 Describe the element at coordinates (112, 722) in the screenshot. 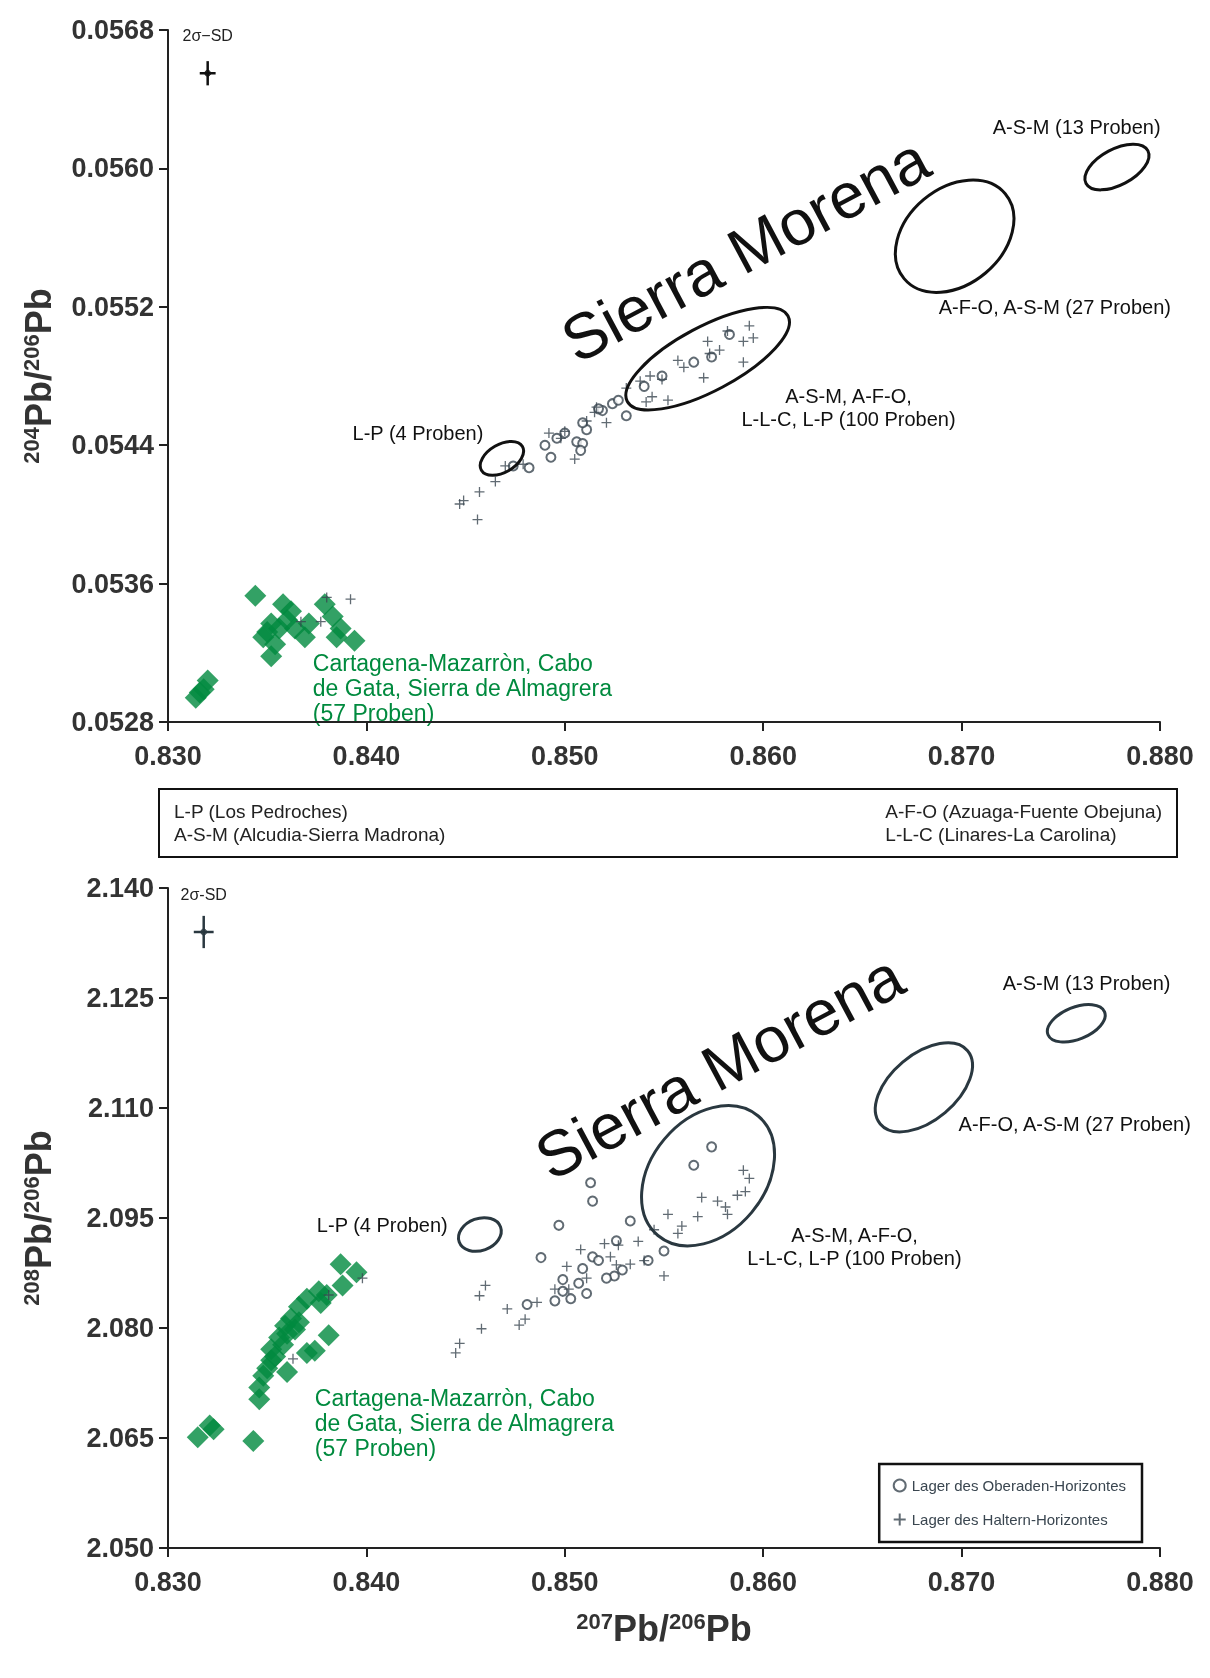

I see `y-tick-label: 0.0528` at that location.